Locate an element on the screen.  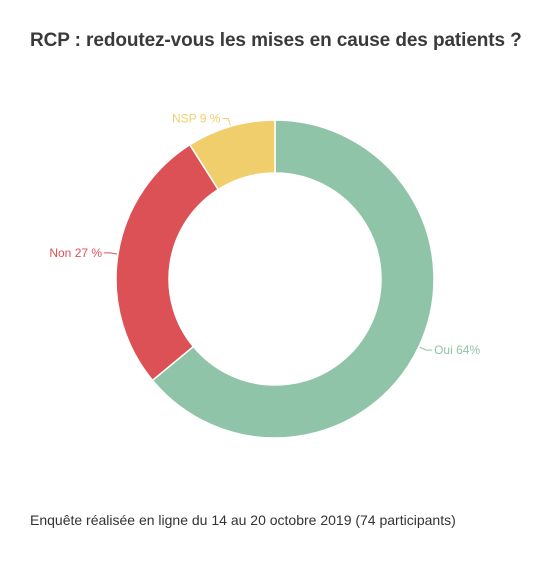
label-non: Non 27 % is located at coordinates (75, 253).